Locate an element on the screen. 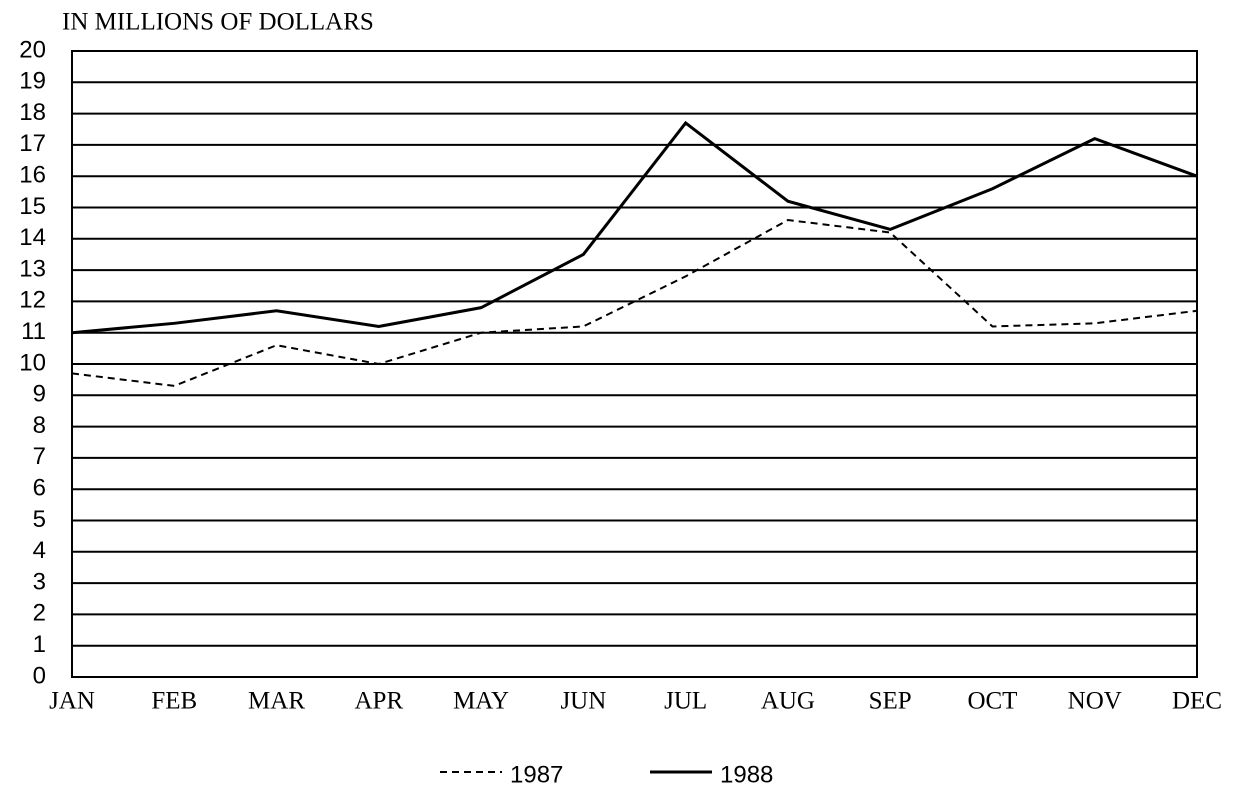 This screenshot has width=1235, height=802. y-tick-label: 8 is located at coordinates (39, 425).